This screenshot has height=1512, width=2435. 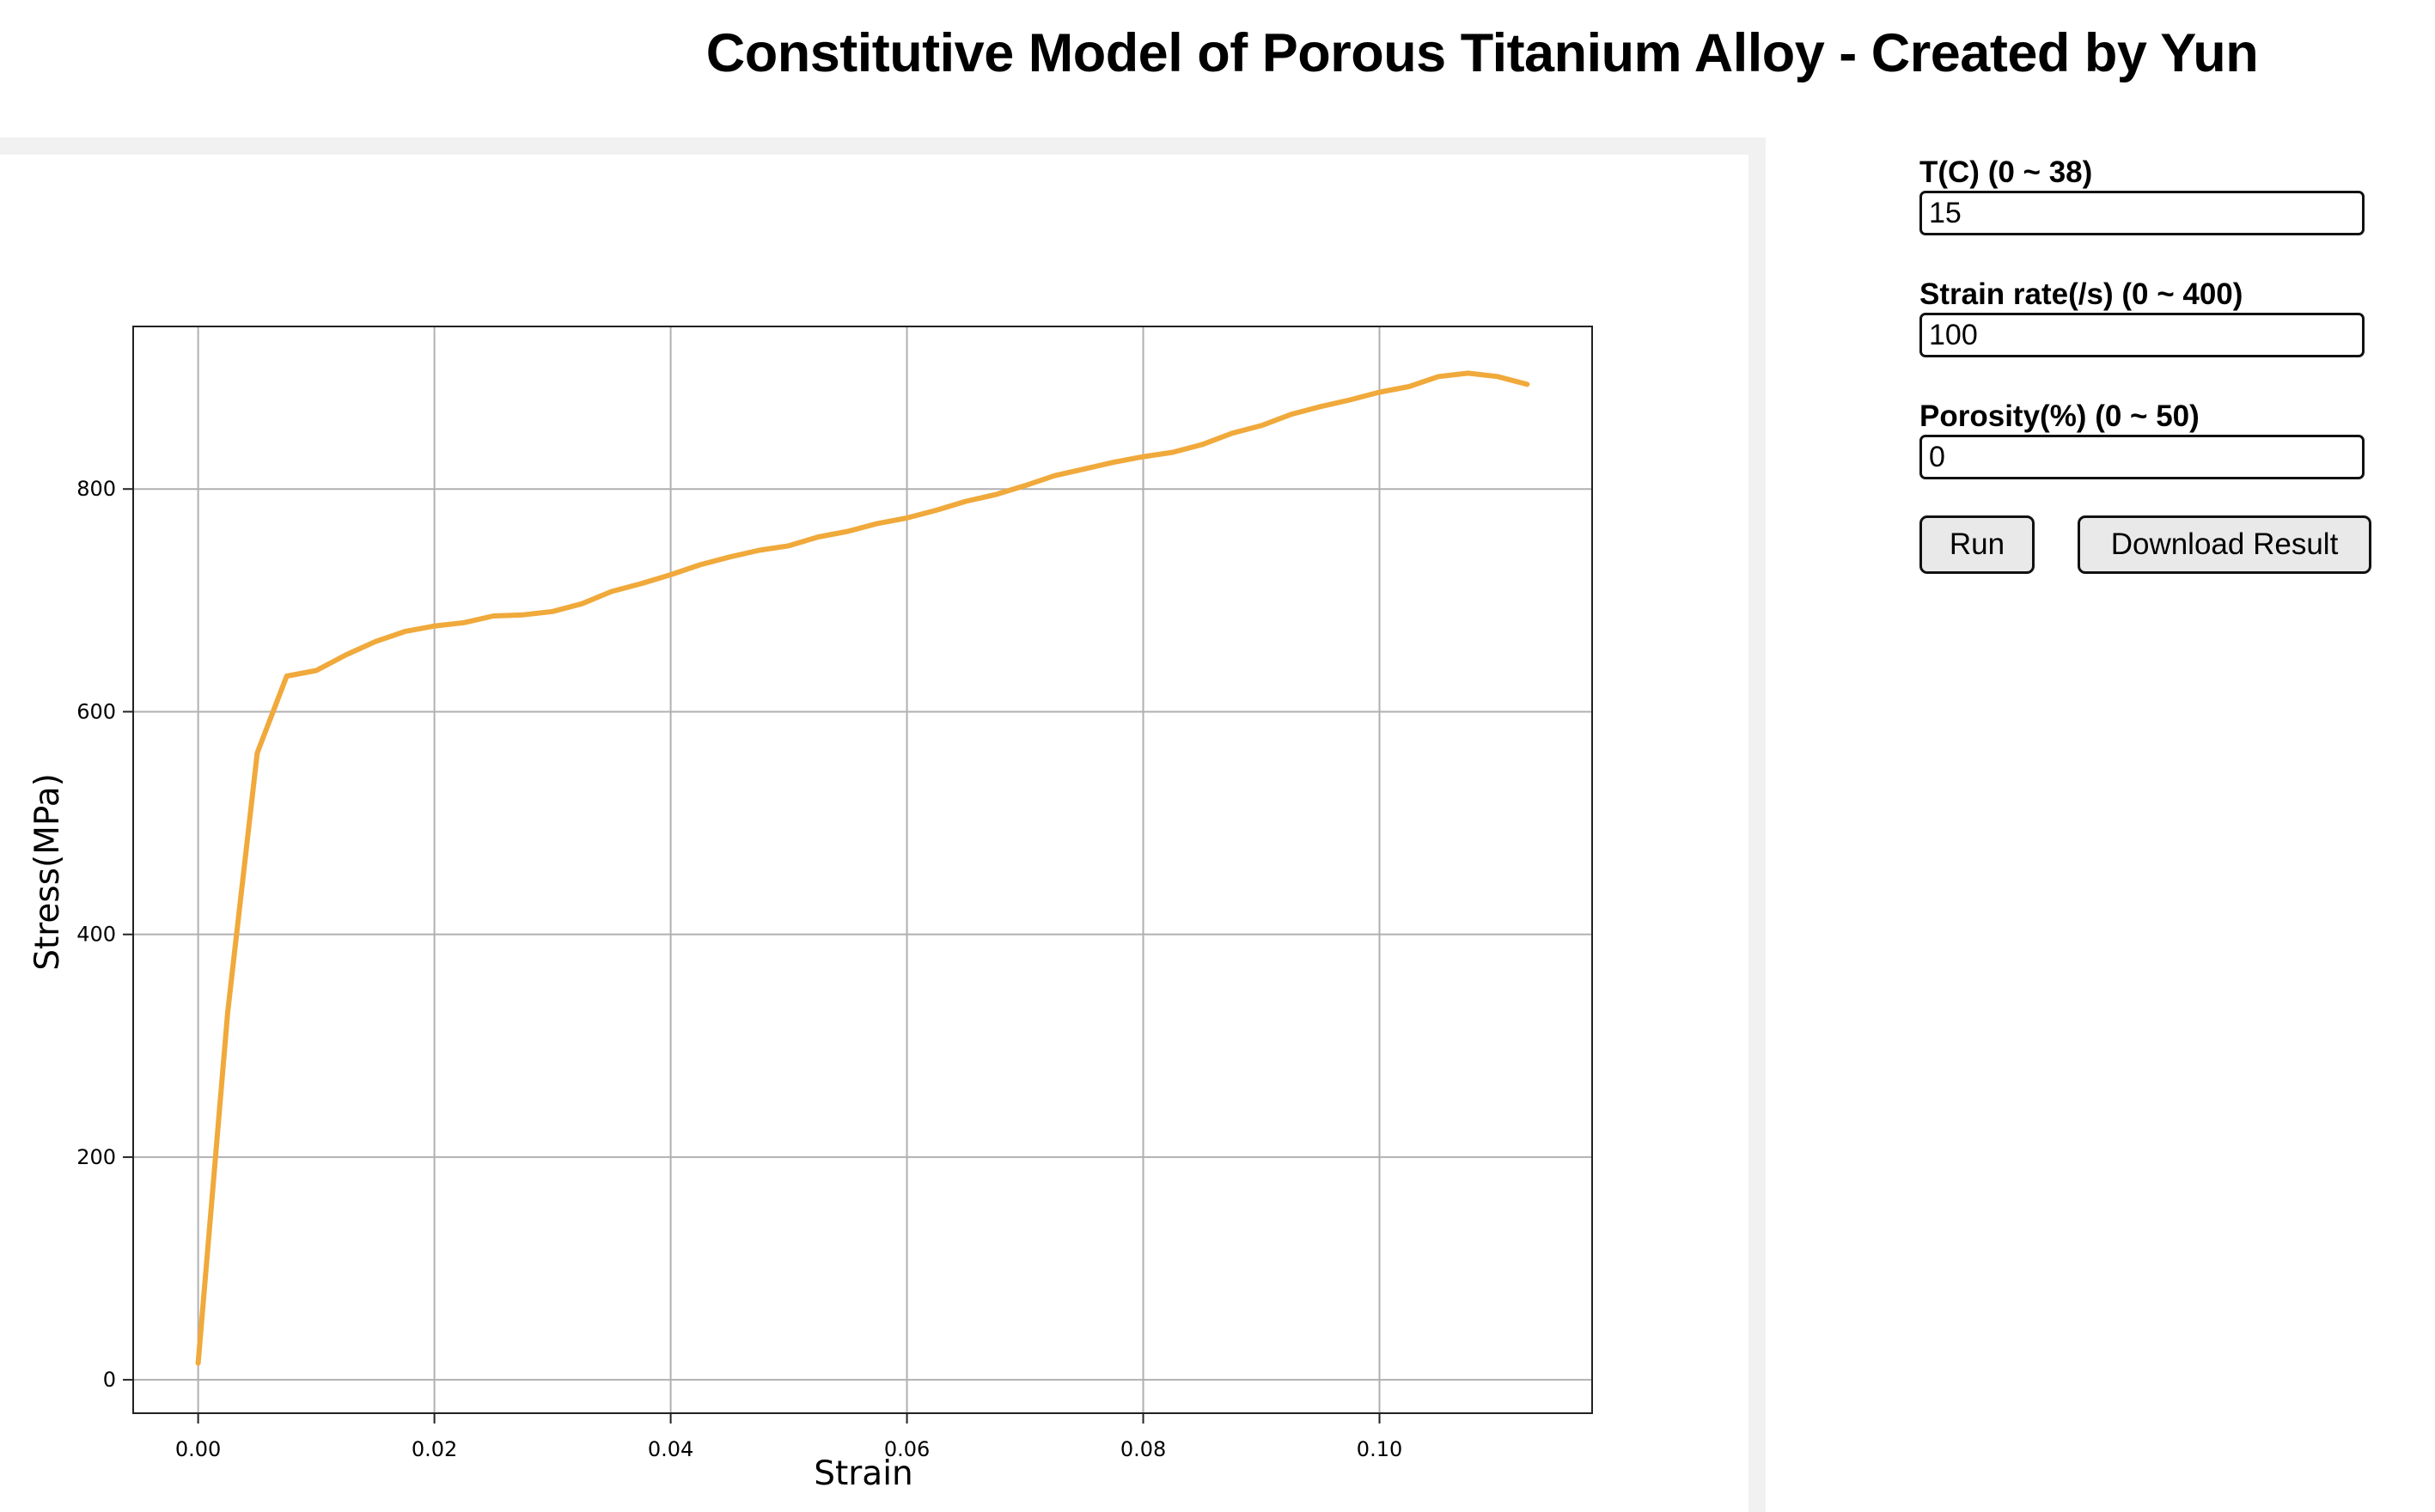 I want to click on temperature-label: T(C) (0 ~ 38), so click(x=2006, y=172).